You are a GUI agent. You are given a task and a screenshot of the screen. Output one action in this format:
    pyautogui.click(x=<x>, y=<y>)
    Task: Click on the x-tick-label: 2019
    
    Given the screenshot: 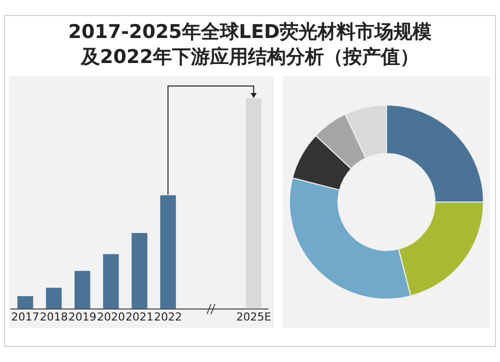 What is the action you would take?
    pyautogui.click(x=82, y=317)
    